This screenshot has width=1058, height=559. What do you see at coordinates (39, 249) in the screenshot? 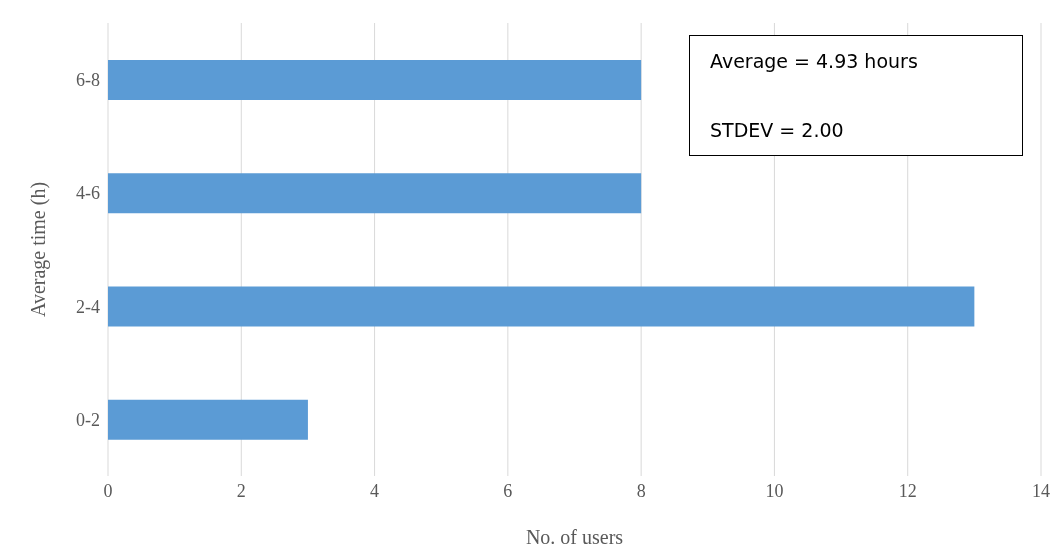
I see `y-axis-title: Average time (h)` at bounding box center [39, 249].